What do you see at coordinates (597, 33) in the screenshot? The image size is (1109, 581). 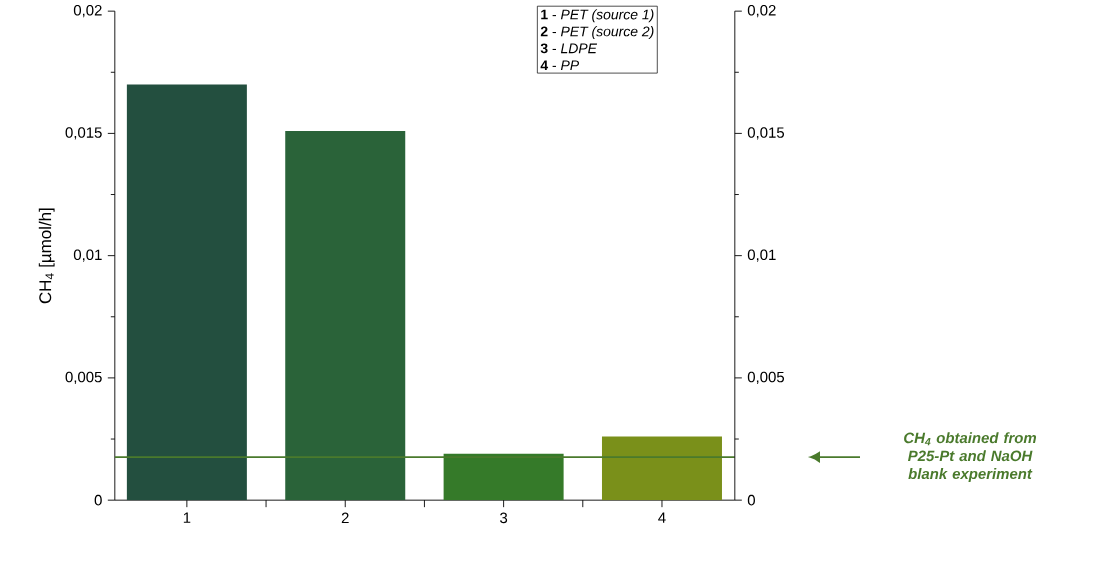 I see `annotation: 2 - PET (source 2)` at bounding box center [597, 33].